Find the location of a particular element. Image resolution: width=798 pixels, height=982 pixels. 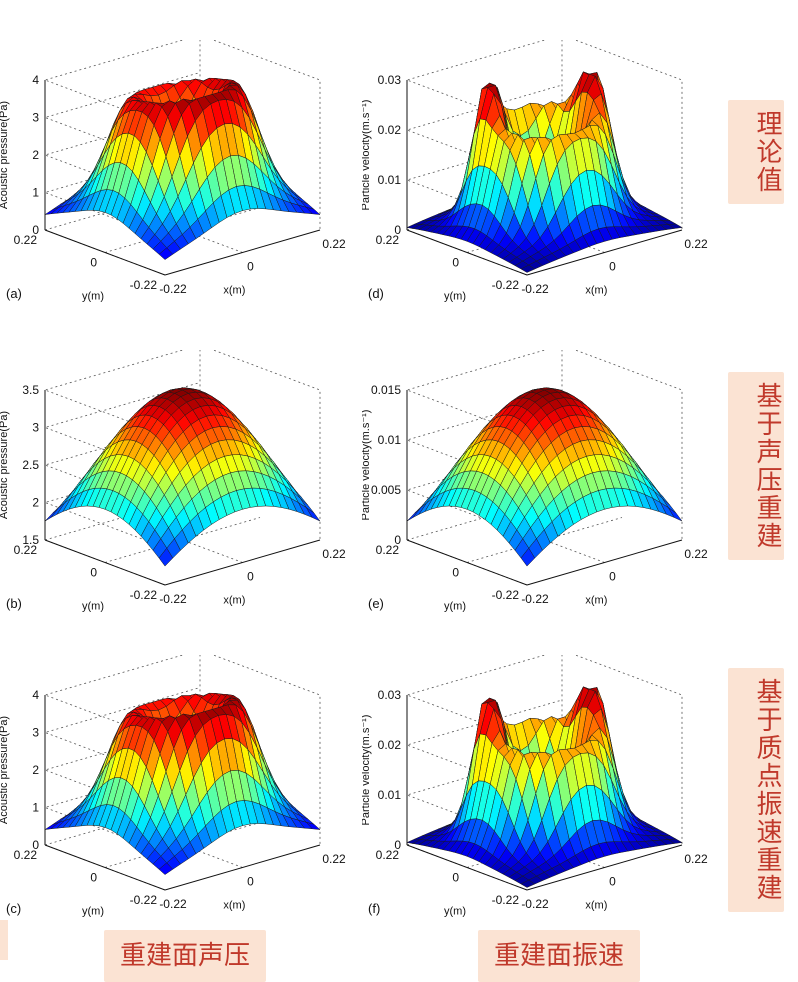

panel-letter: (e) is located at coordinates (376, 603).